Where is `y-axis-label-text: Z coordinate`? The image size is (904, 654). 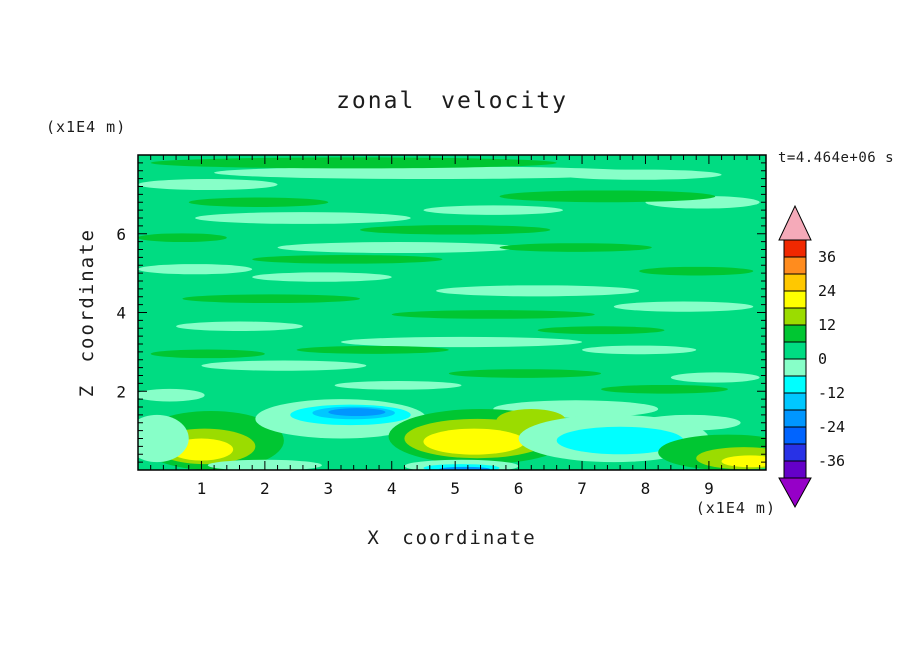 y-axis-label-text: Z coordinate is located at coordinates (87, 312).